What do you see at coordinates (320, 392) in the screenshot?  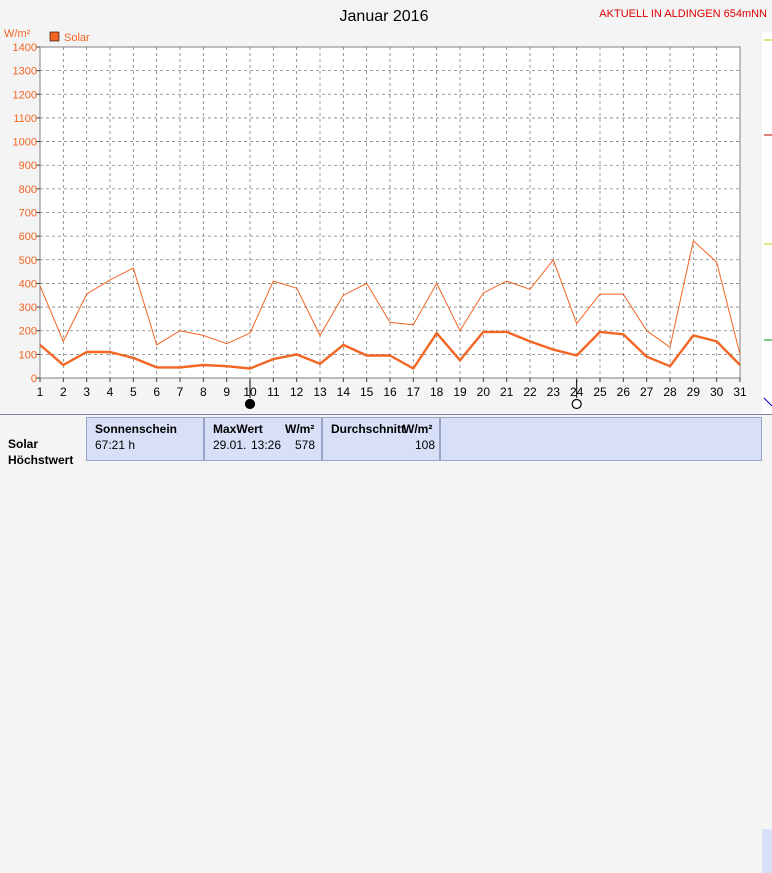 I see `x-tick-label: 13` at bounding box center [320, 392].